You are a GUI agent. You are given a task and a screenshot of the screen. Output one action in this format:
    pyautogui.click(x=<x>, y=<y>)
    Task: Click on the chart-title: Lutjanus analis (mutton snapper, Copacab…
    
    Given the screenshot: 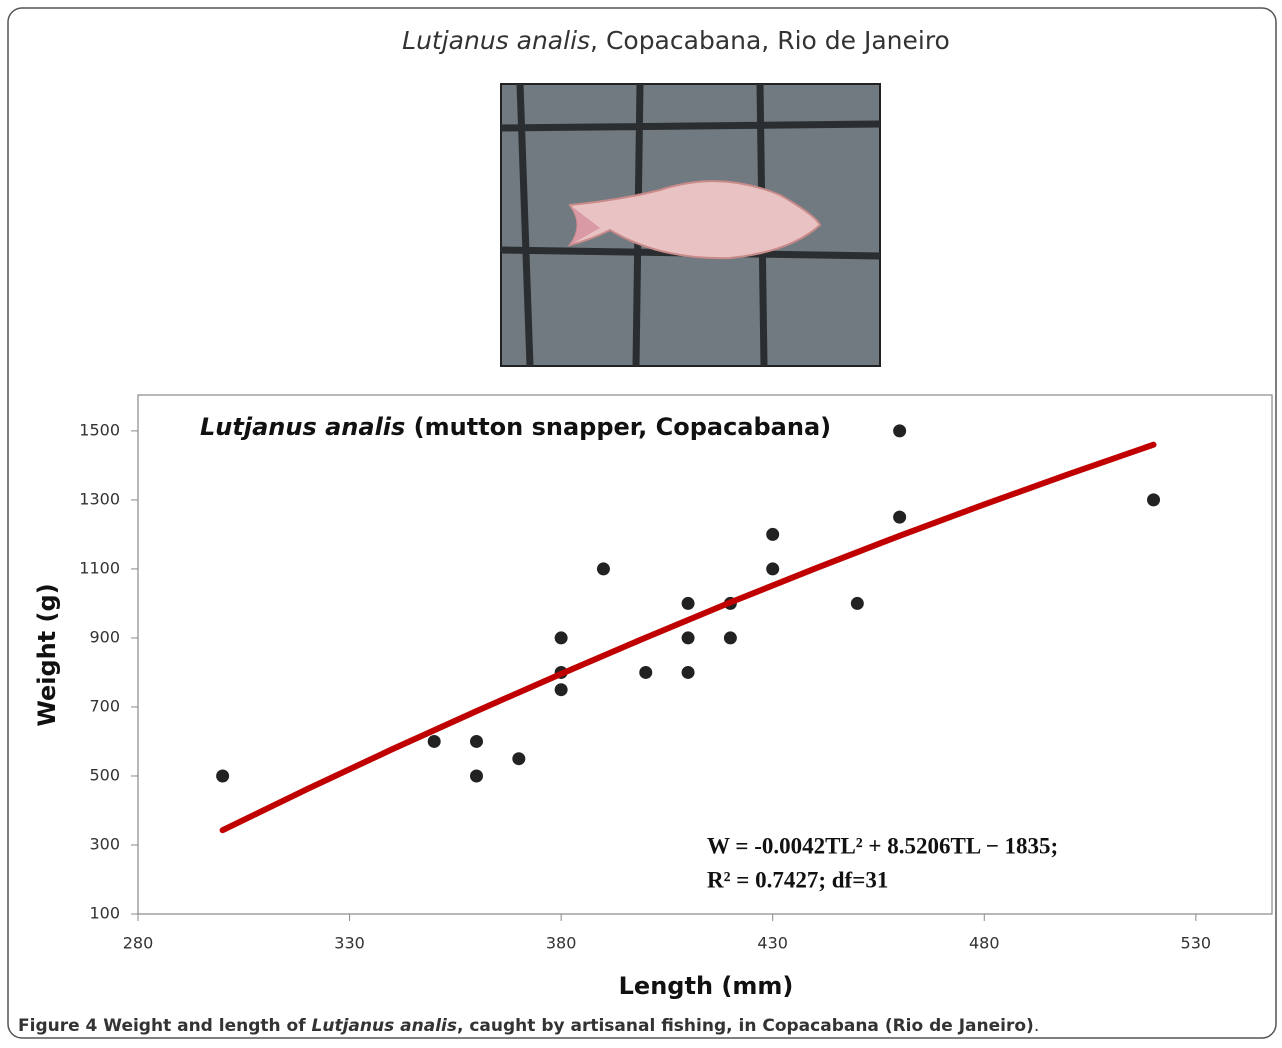 What is the action you would take?
    pyautogui.click(x=515, y=427)
    